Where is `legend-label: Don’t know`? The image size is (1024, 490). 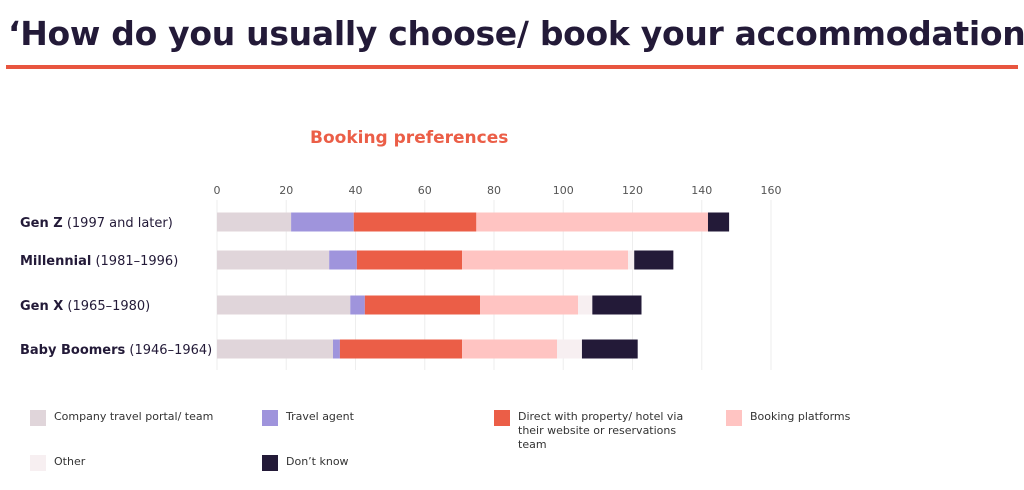 legend-label: Don’t know is located at coordinates (317, 461).